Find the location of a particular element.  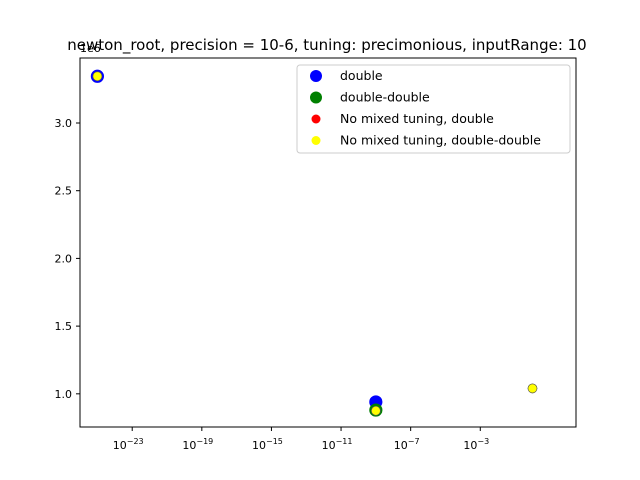

x-tick-label: 10⁻¹⁹ is located at coordinates (197, 444).